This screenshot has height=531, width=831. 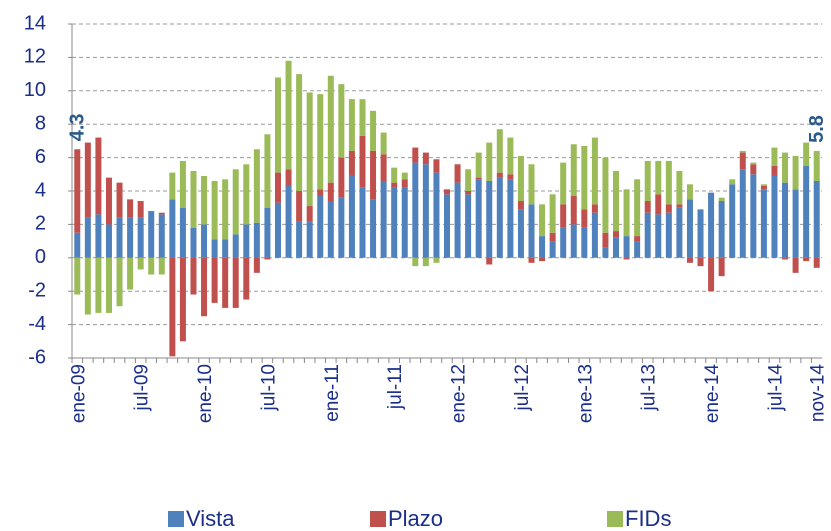 I want to click on legend-label: FIDs, so click(x=648, y=518).